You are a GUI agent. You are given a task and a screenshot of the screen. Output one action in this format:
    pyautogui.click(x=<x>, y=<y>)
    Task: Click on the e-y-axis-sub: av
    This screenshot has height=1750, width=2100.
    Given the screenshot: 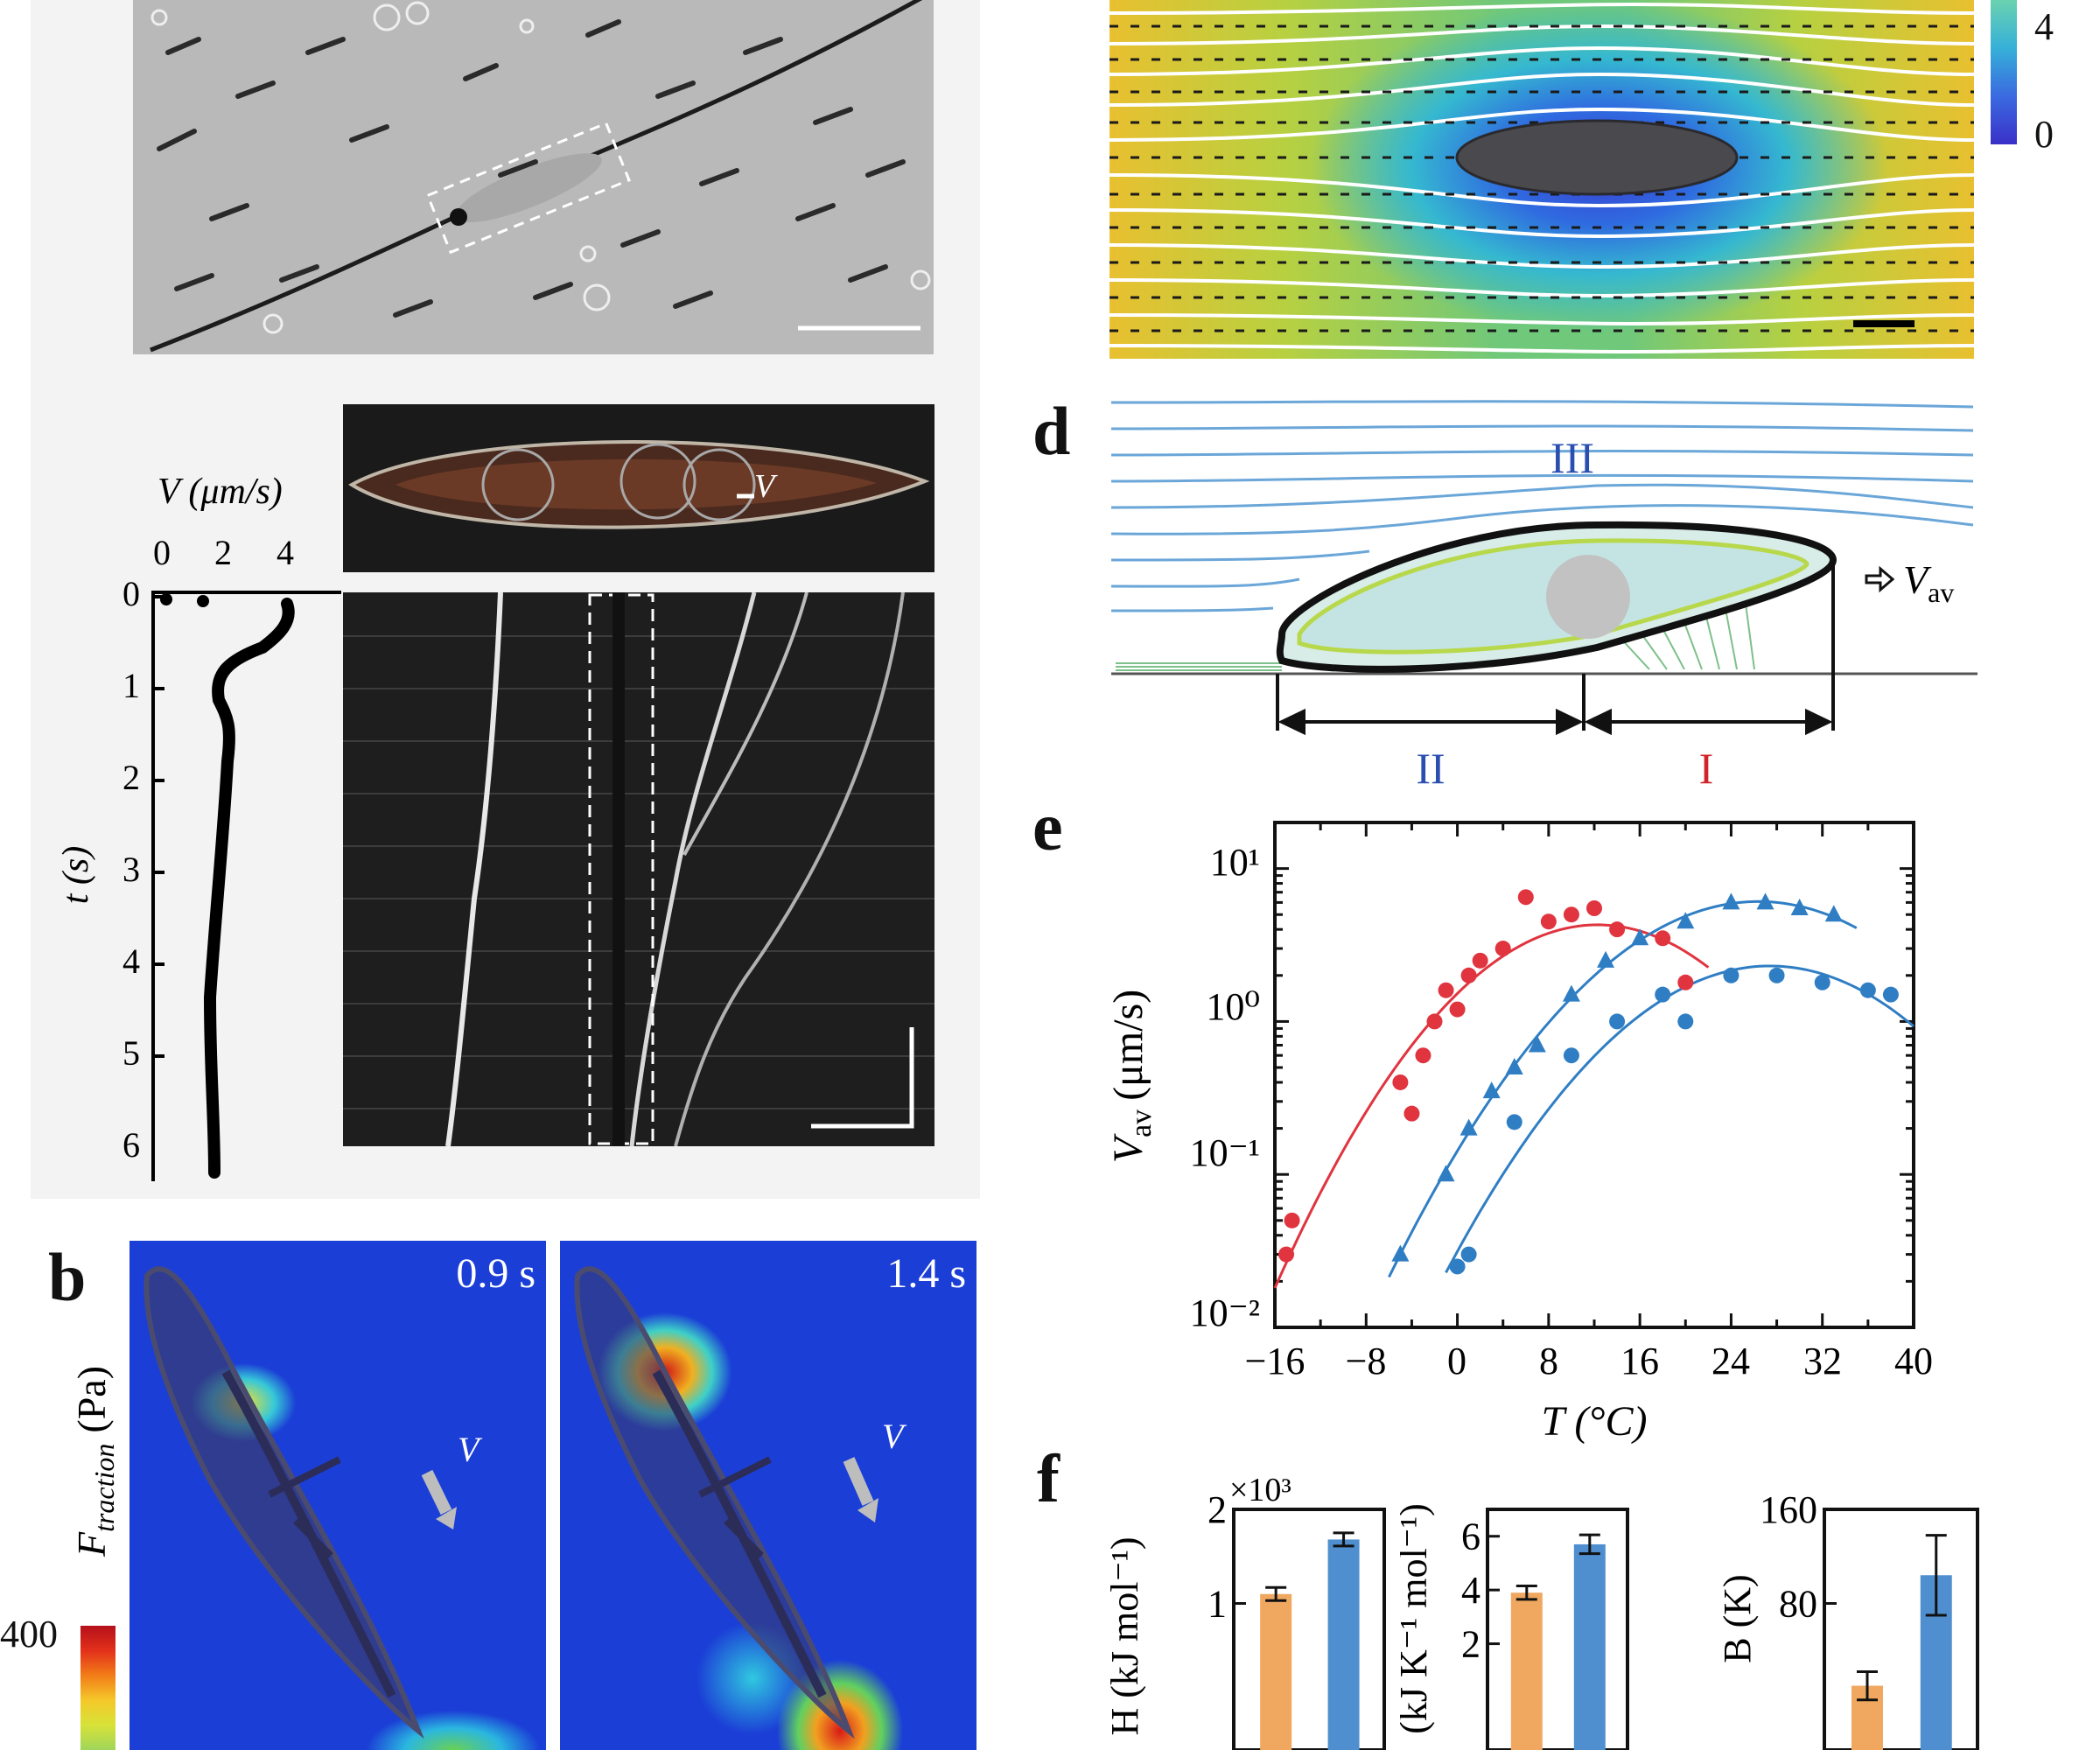 What is the action you would take?
    pyautogui.click(x=1141, y=1124)
    